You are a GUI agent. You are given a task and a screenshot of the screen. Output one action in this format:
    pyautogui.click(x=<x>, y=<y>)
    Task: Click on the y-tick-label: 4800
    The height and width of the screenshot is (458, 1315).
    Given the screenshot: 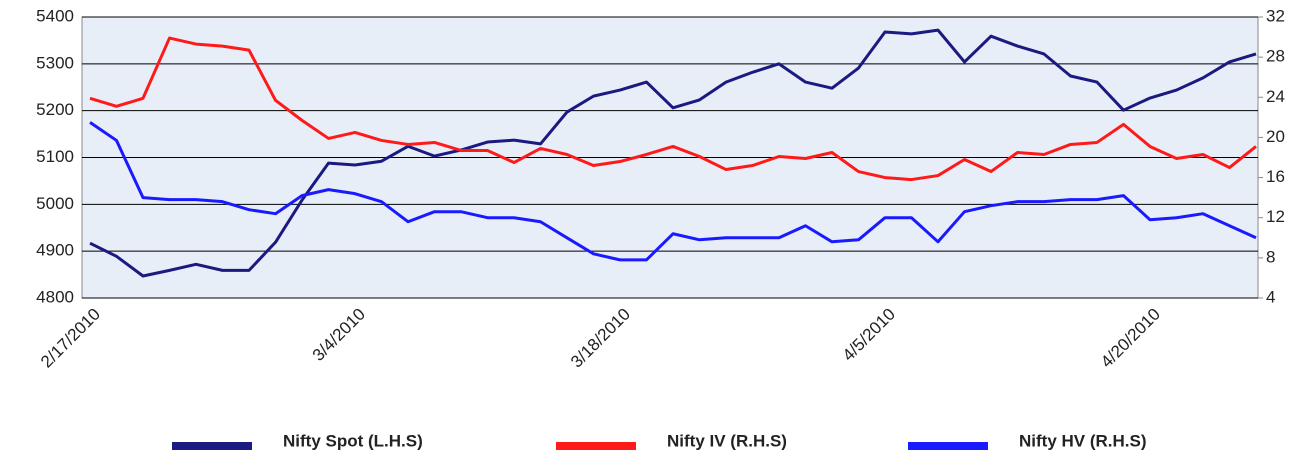 What is the action you would take?
    pyautogui.click(x=55, y=296)
    